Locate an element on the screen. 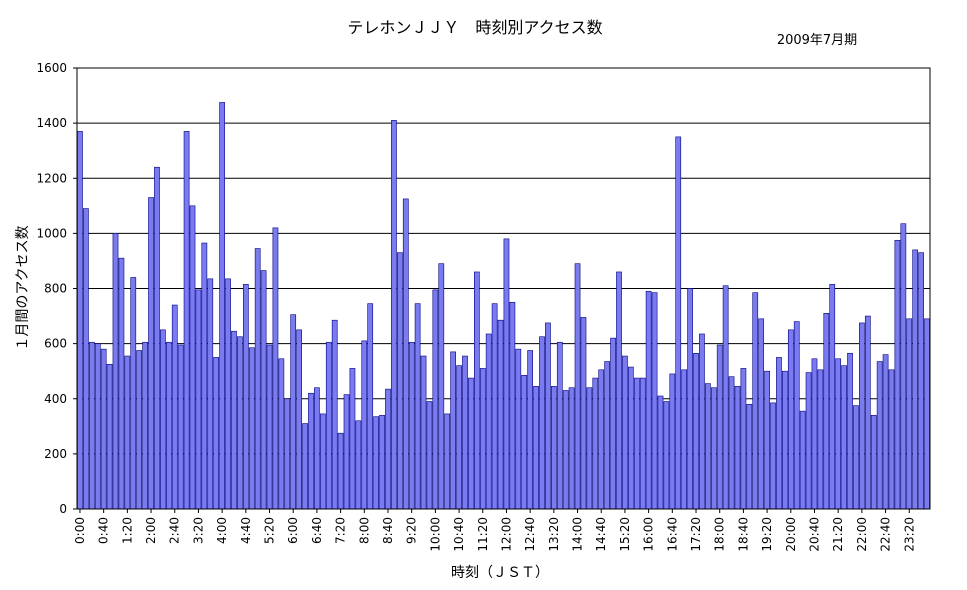 The width and height of the screenshot is (967, 590). y-tick-label: 800 is located at coordinates (55, 289).